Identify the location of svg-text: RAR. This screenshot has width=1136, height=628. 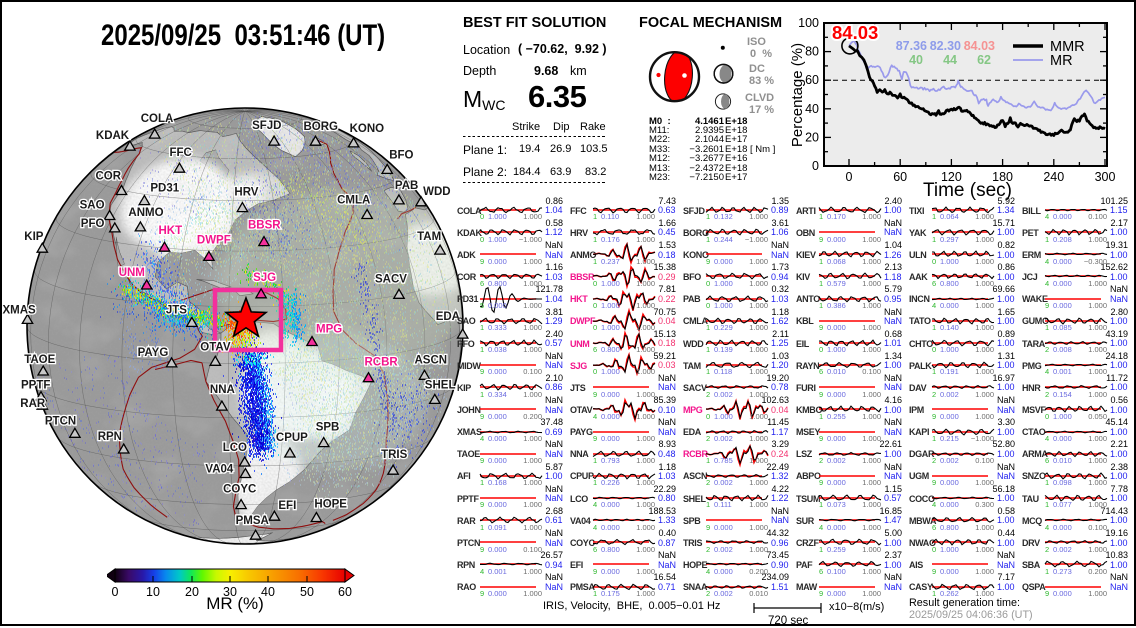
(33, 404).